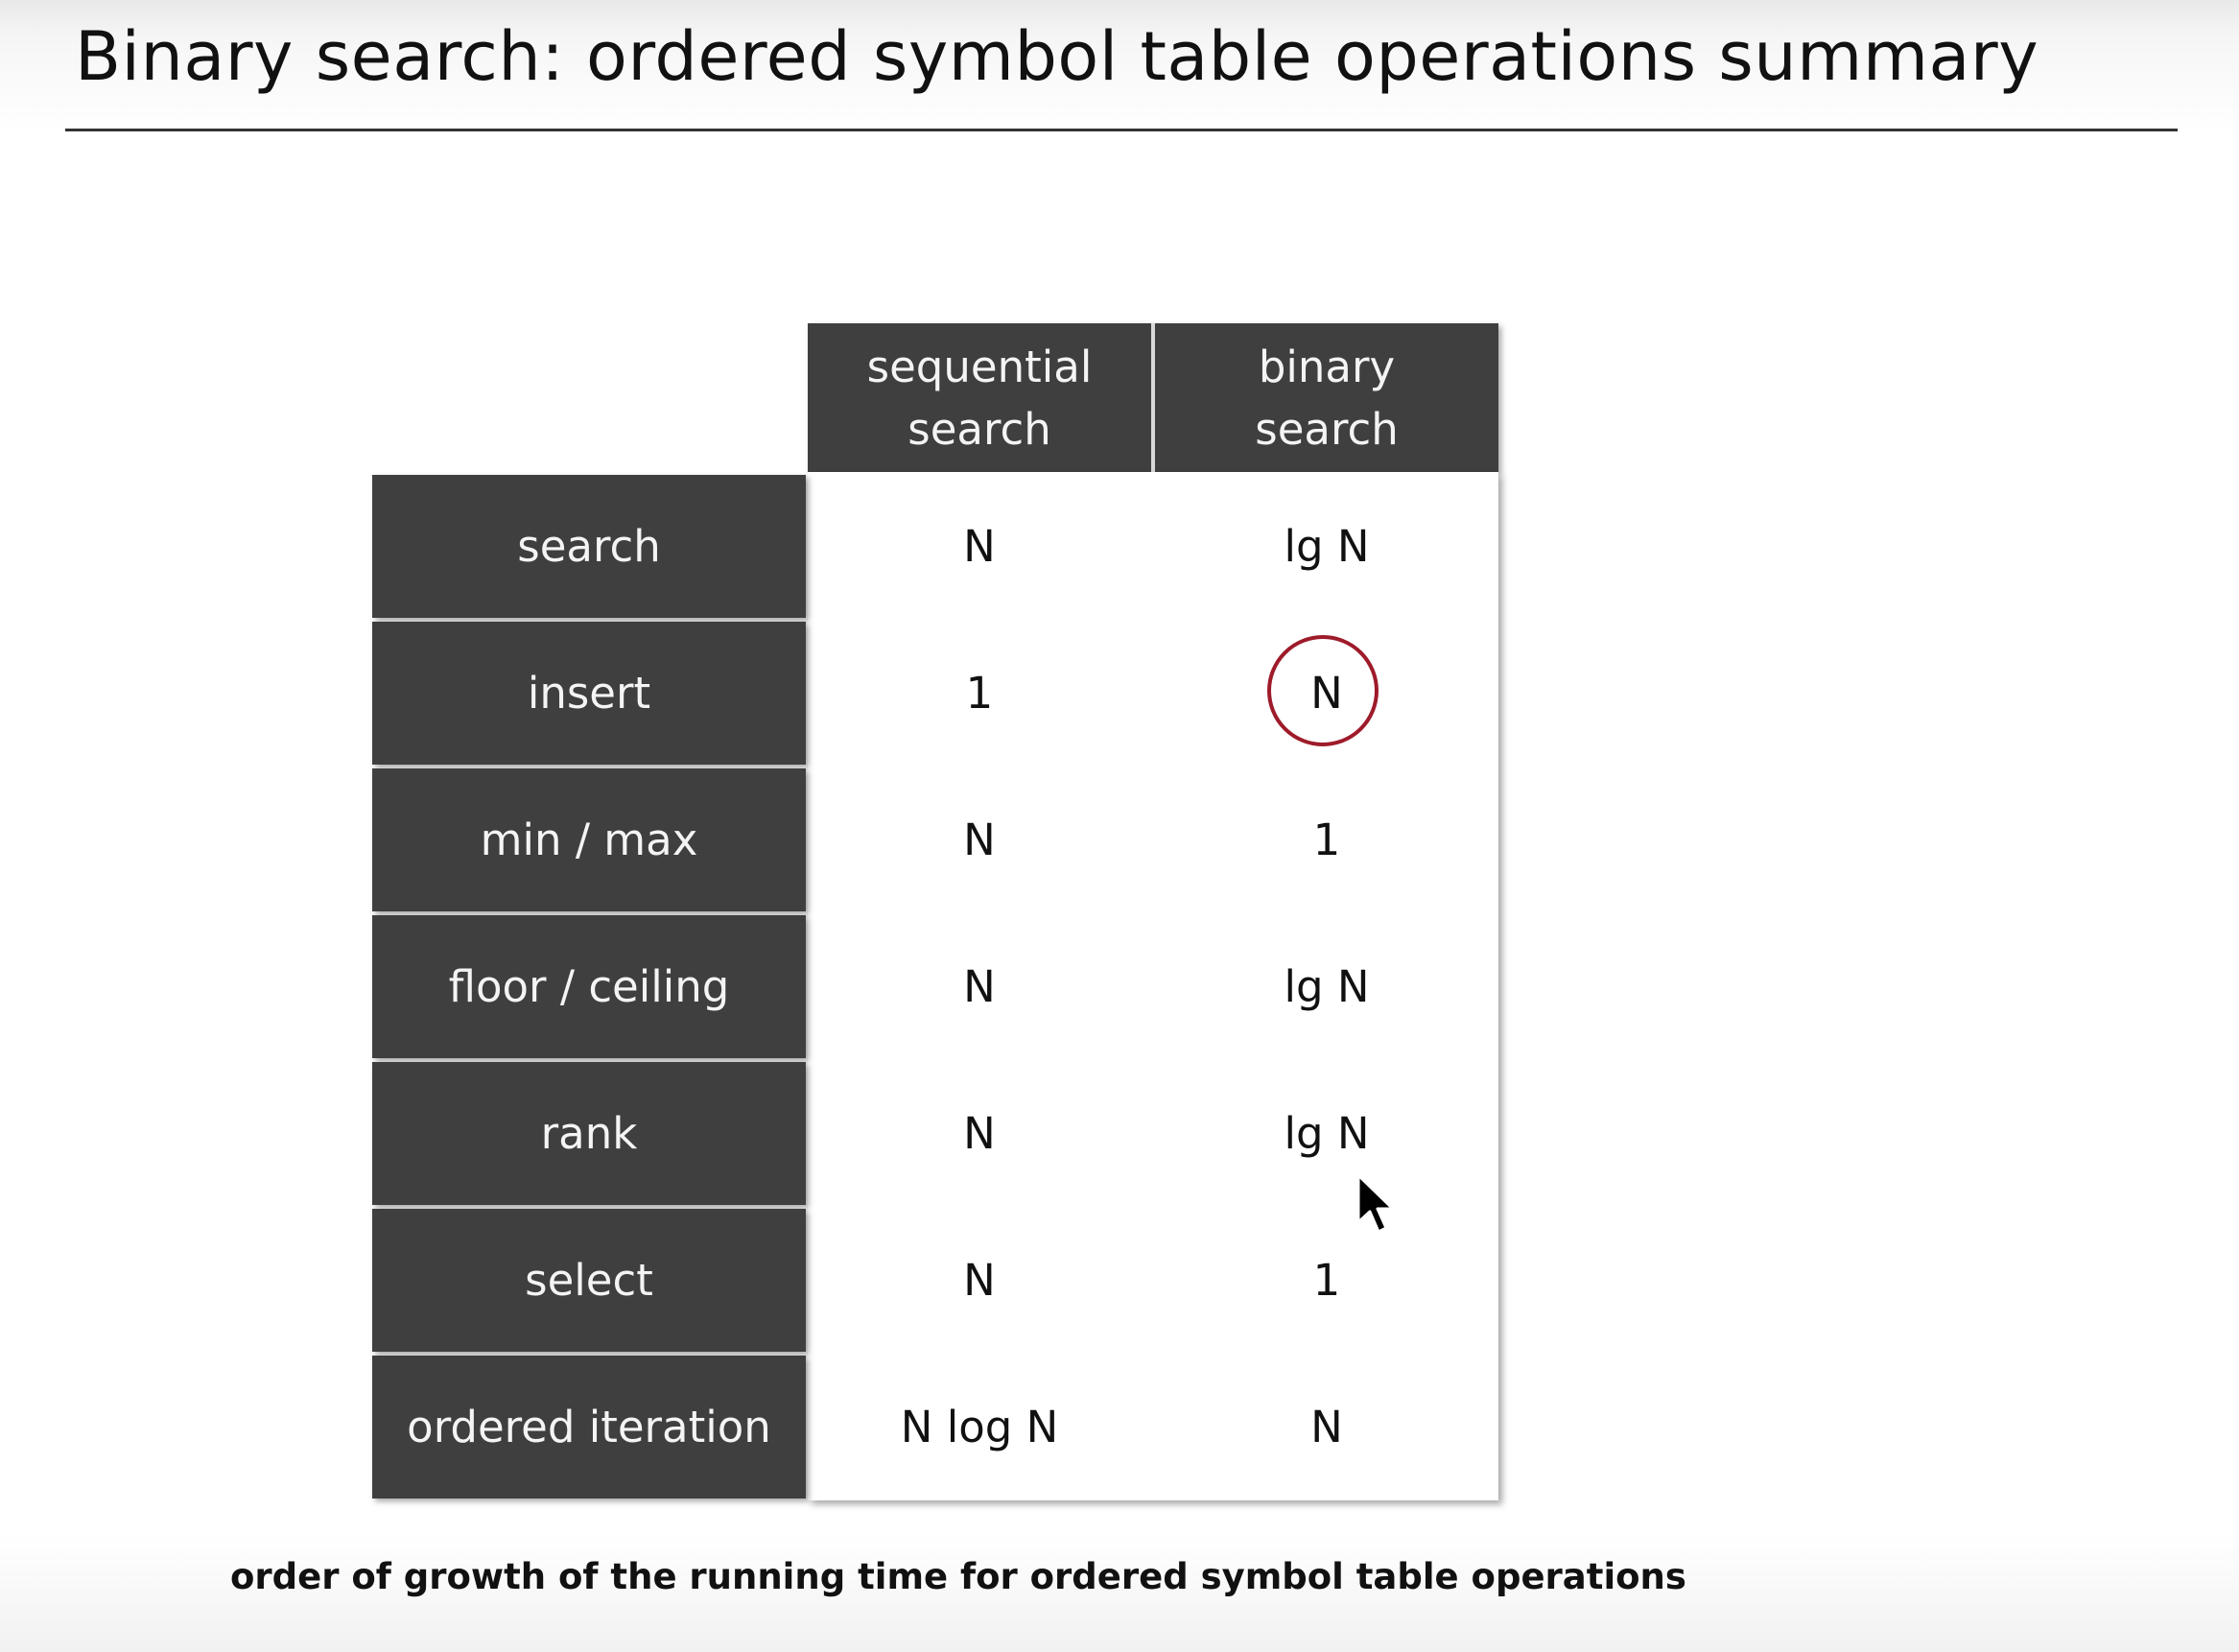 This screenshot has width=2239, height=1652. Describe the element at coordinates (1326, 1280) in the screenshot. I see `cell-select-binary: 1` at that location.